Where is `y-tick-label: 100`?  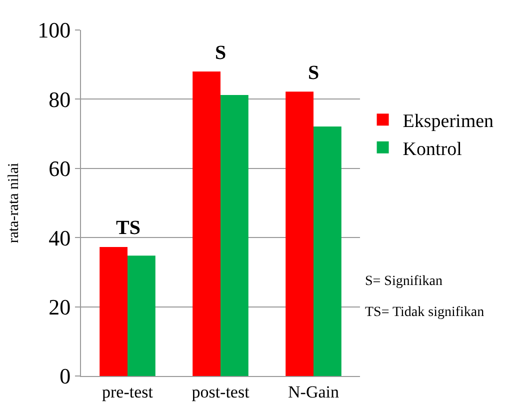 y-tick-label: 100 is located at coordinates (54, 30).